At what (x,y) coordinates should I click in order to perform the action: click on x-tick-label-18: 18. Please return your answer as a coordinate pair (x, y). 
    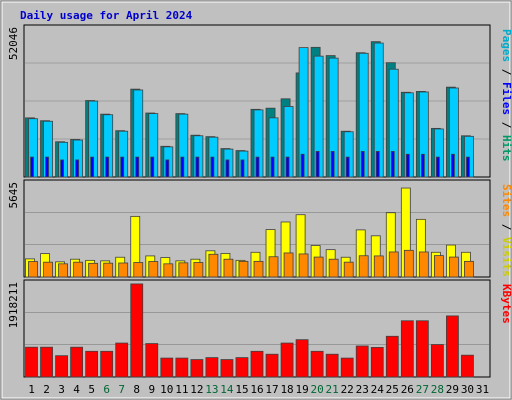
    Looking at the image, I should click on (286, 389).